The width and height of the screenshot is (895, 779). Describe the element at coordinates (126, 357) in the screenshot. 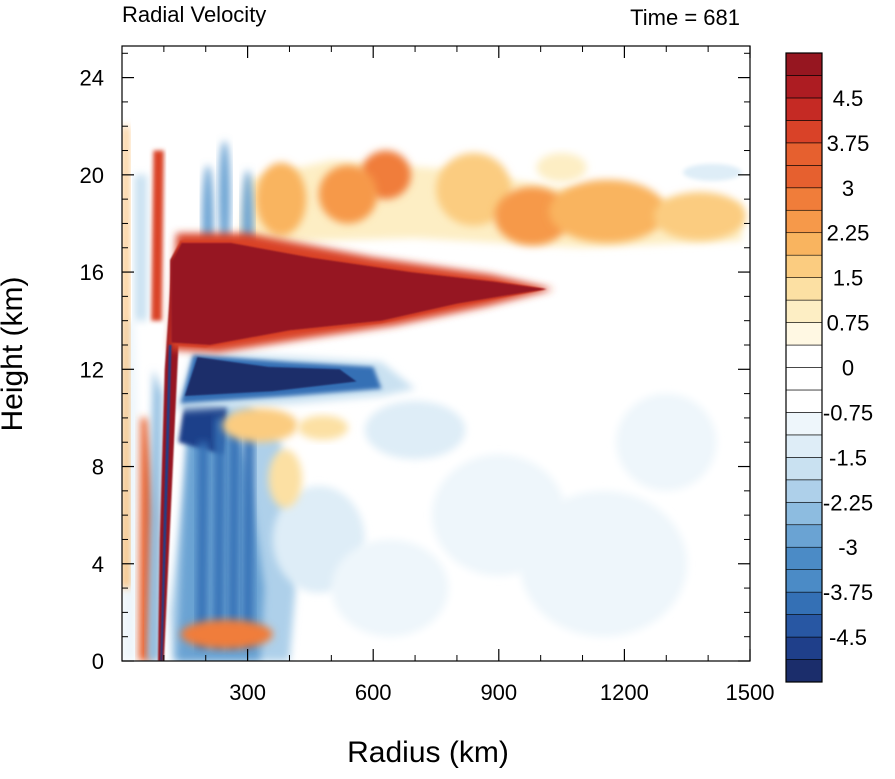

I see `axis-outflow-left` at that location.